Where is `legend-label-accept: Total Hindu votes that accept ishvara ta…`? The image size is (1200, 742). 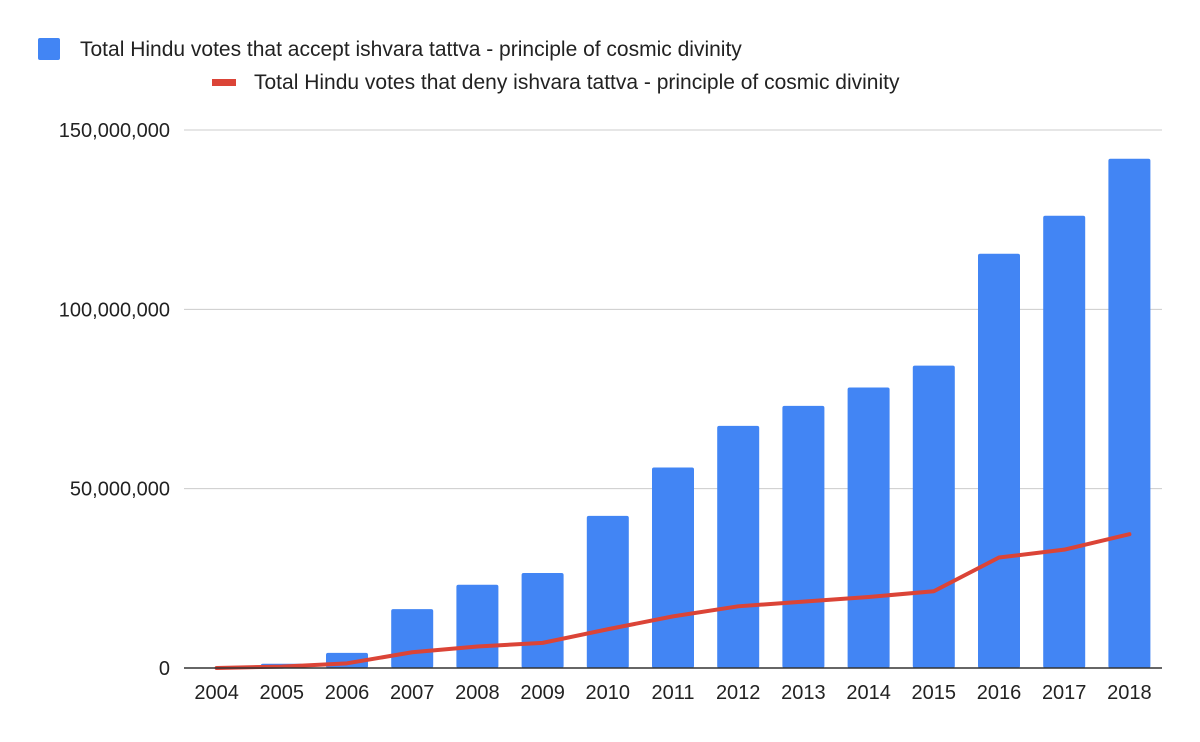
legend-label-accept: Total Hindu votes that accept ishvara ta… is located at coordinates (411, 49).